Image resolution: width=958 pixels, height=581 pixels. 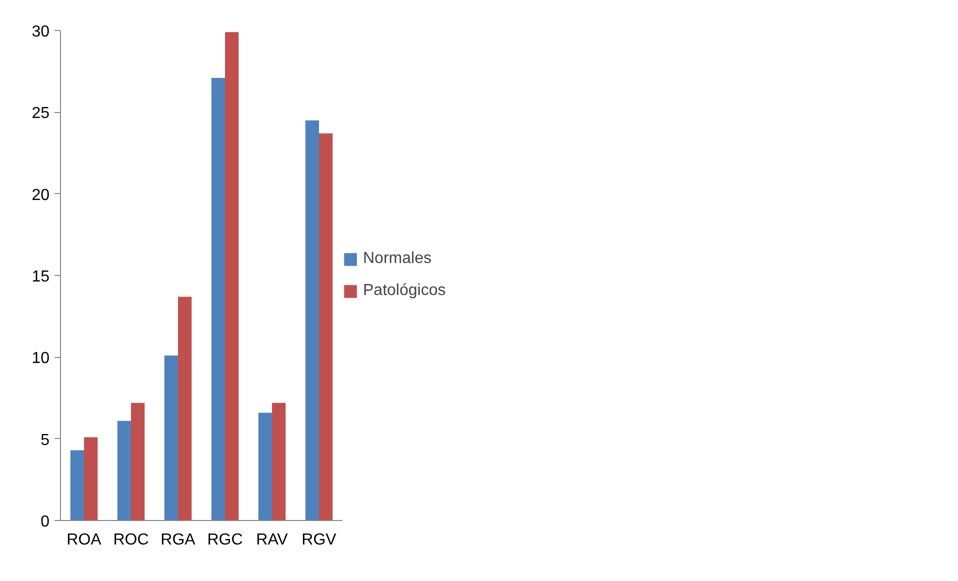 I want to click on legend-label: Patológicos, so click(x=404, y=291).